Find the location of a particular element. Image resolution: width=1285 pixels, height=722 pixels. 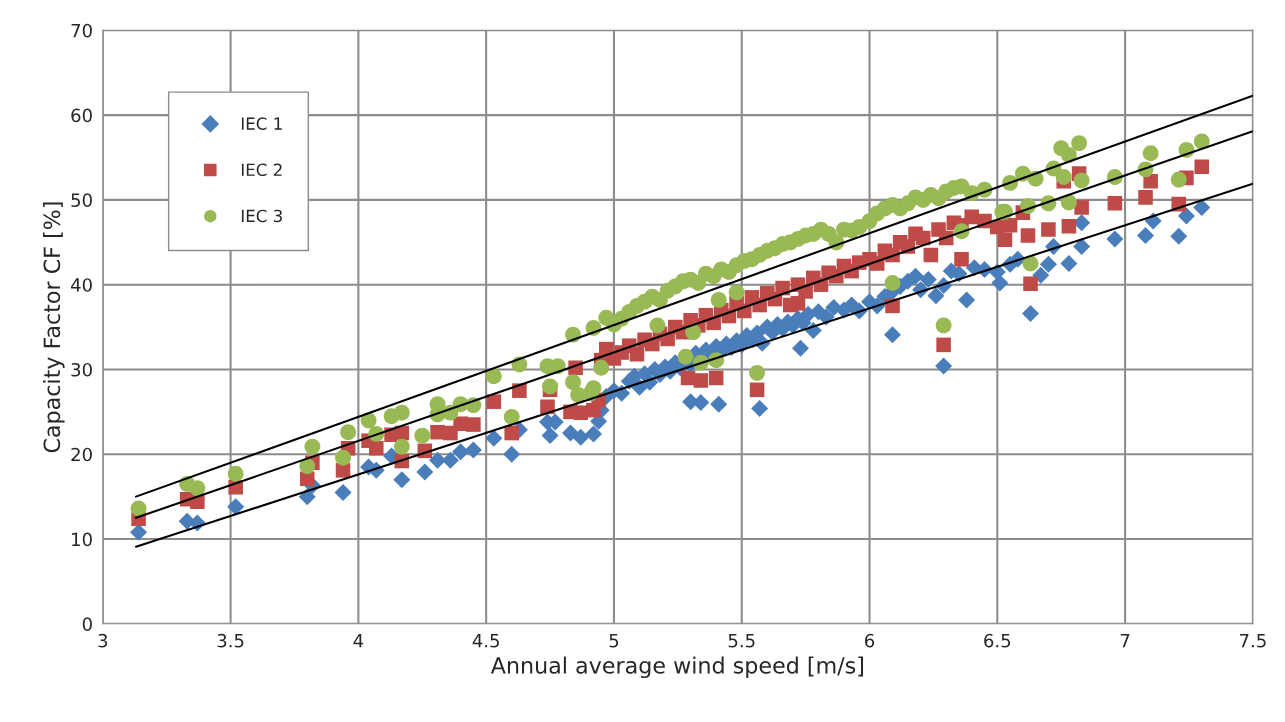

x-tick-label: 3 is located at coordinates (103, 640).